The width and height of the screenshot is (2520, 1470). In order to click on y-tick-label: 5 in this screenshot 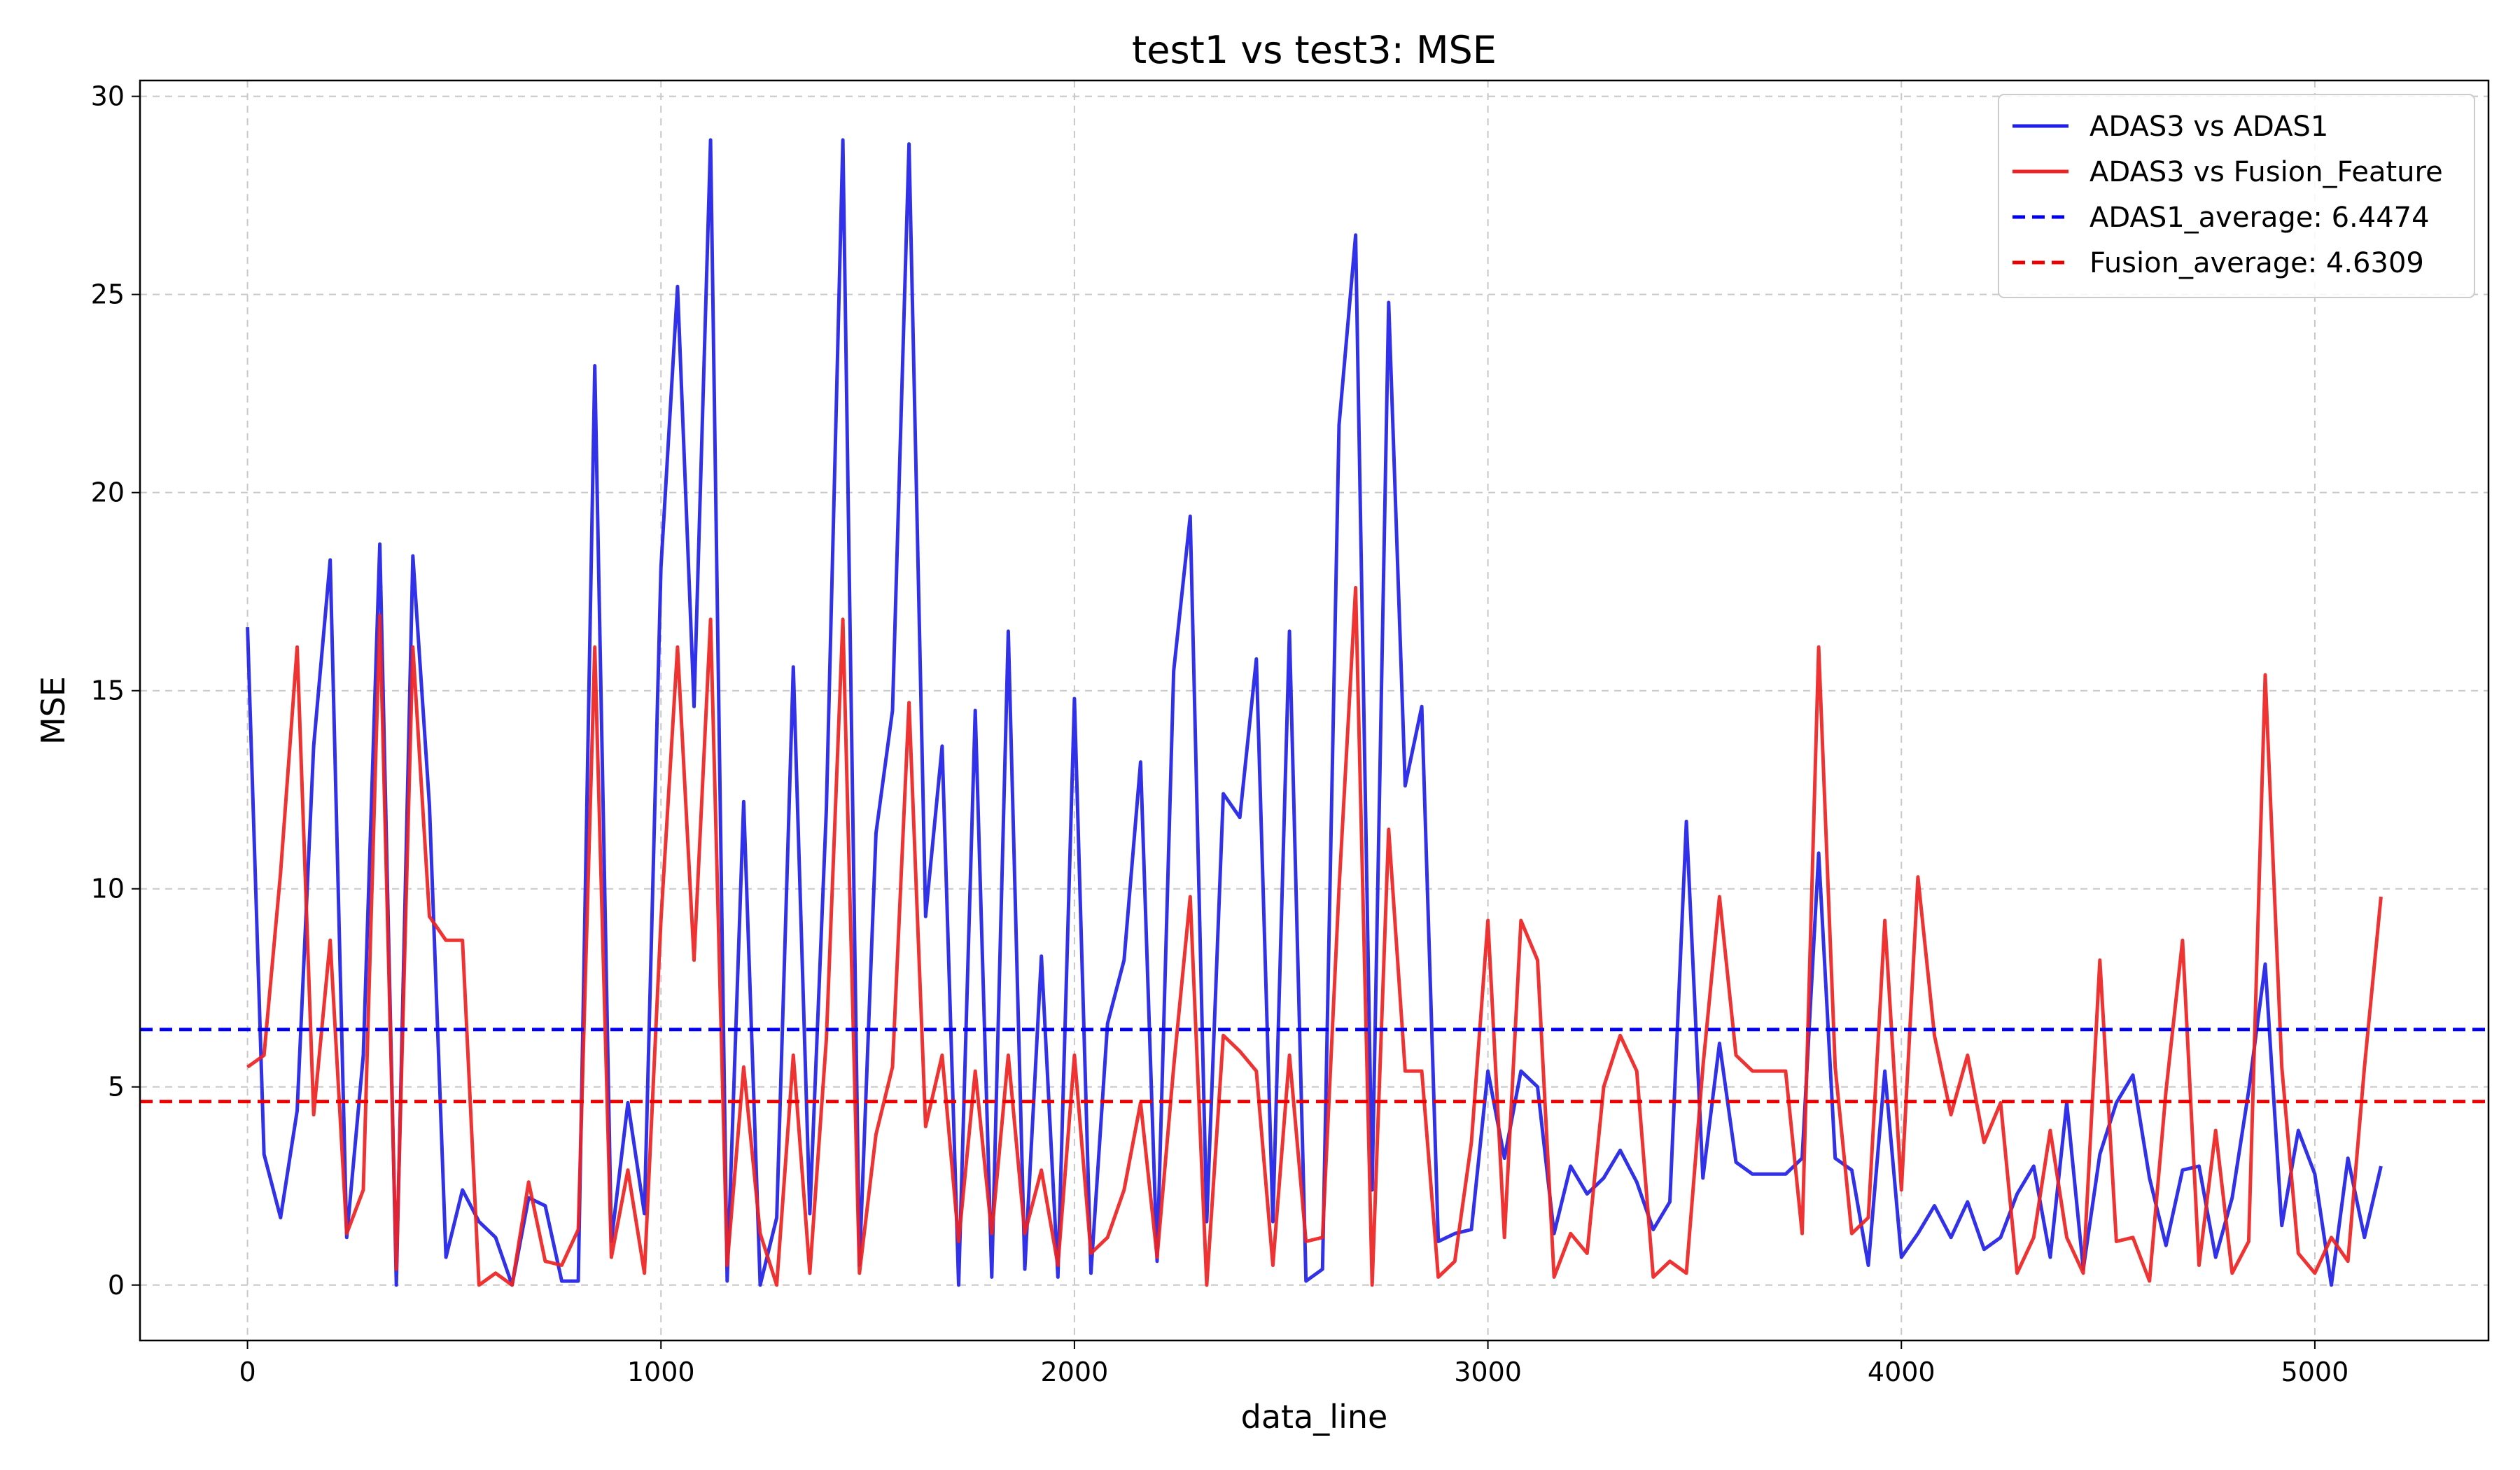, I will do `click(116, 1087)`.